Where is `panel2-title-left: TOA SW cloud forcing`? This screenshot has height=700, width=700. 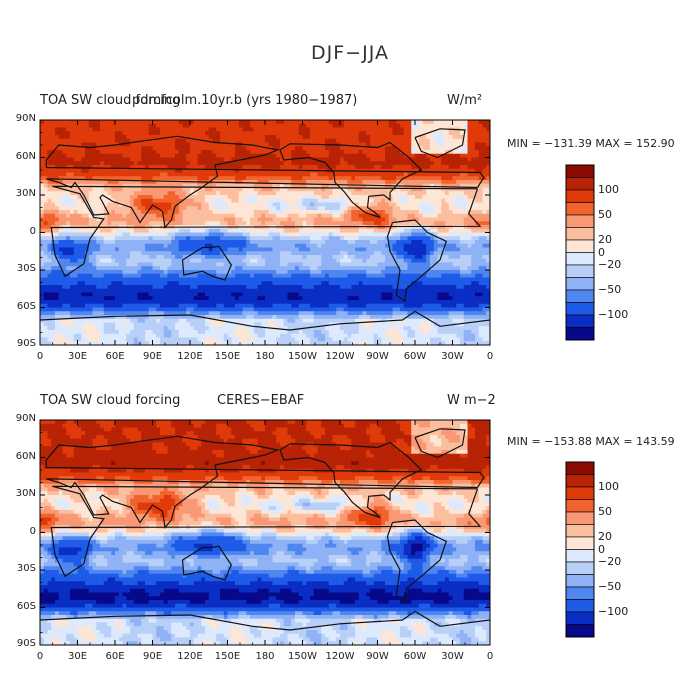 panel2-title-left: TOA SW cloud forcing is located at coordinates (110, 400).